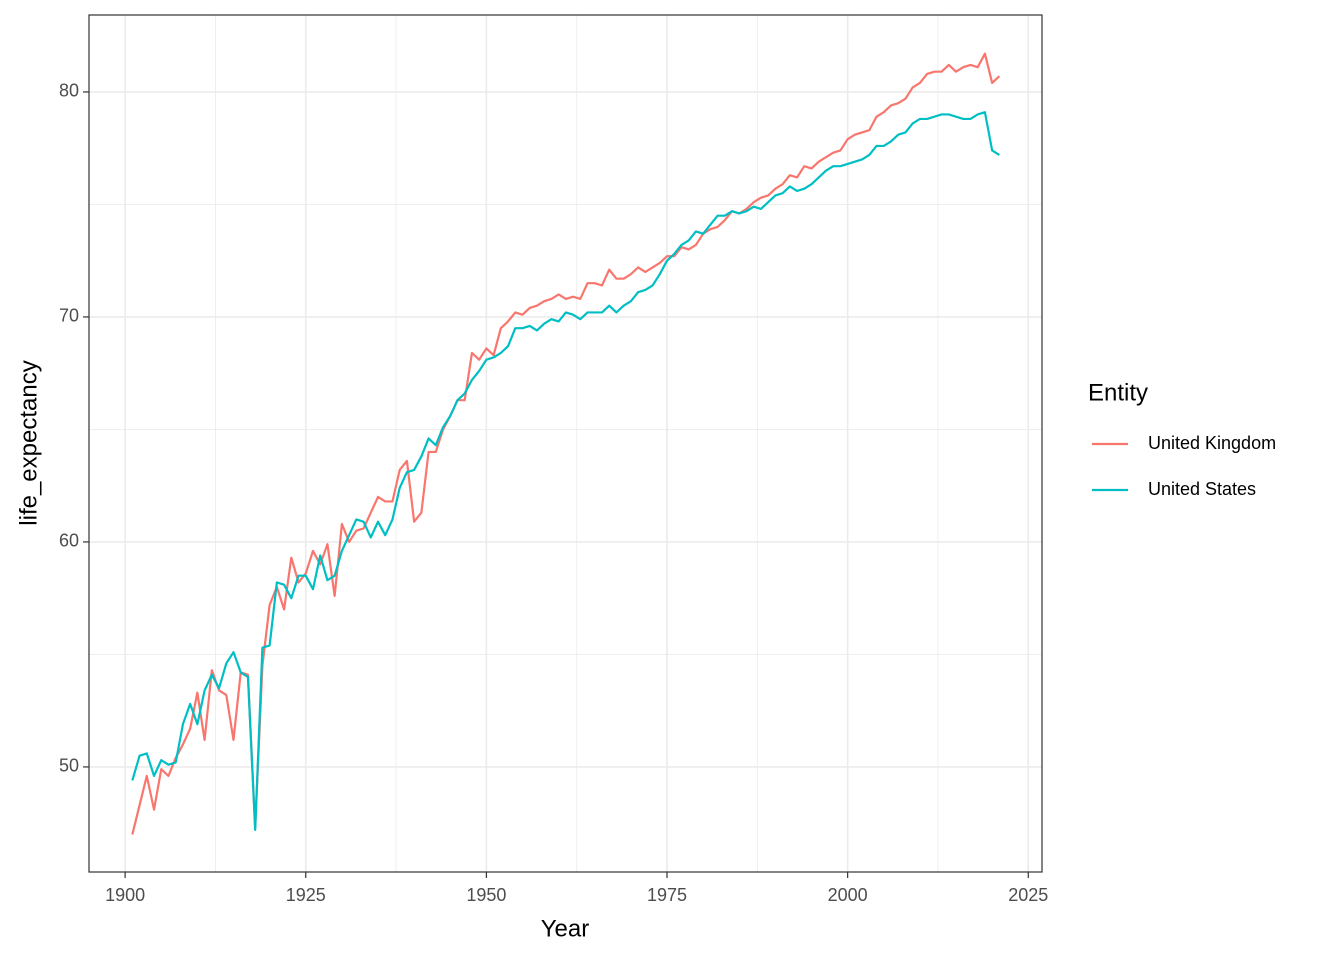  I want to click on legend-title: Entity, so click(1118, 392).